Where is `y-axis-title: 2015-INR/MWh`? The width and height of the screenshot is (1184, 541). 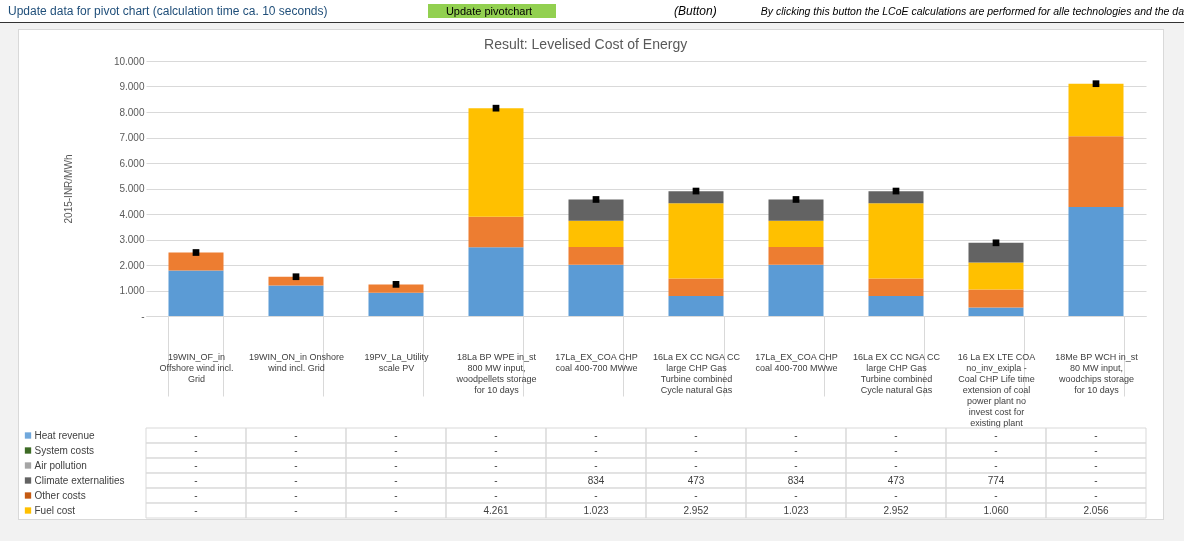
y-axis-title: 2015-INR/MWh is located at coordinates (68, 189).